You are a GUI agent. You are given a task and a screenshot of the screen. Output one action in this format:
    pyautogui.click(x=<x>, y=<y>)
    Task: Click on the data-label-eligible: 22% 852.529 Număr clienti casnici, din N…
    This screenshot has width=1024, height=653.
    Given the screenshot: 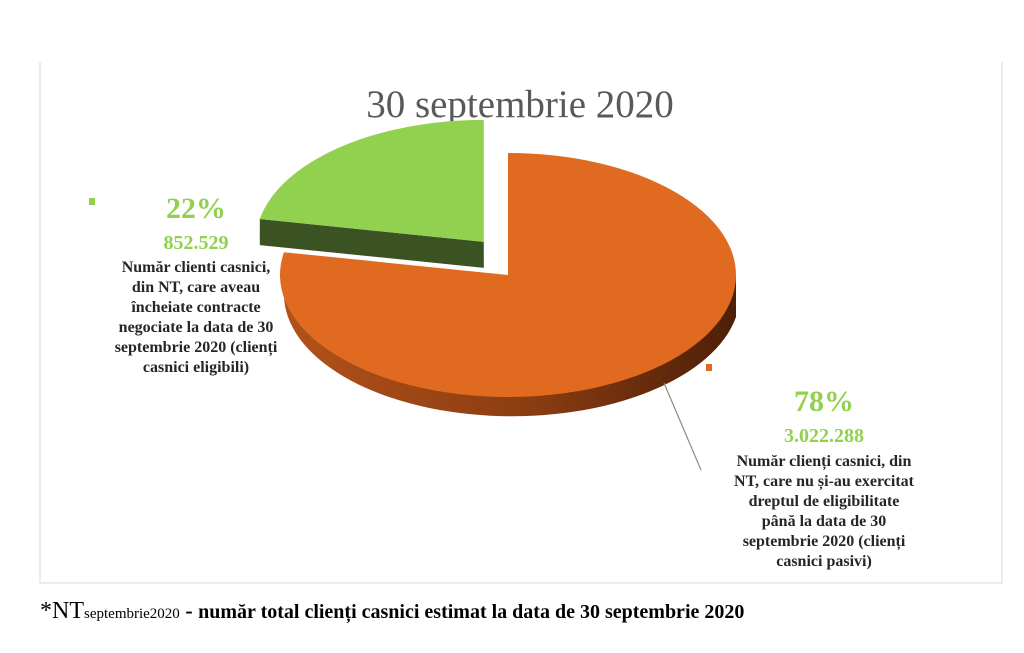 What is the action you would take?
    pyautogui.click(x=196, y=284)
    